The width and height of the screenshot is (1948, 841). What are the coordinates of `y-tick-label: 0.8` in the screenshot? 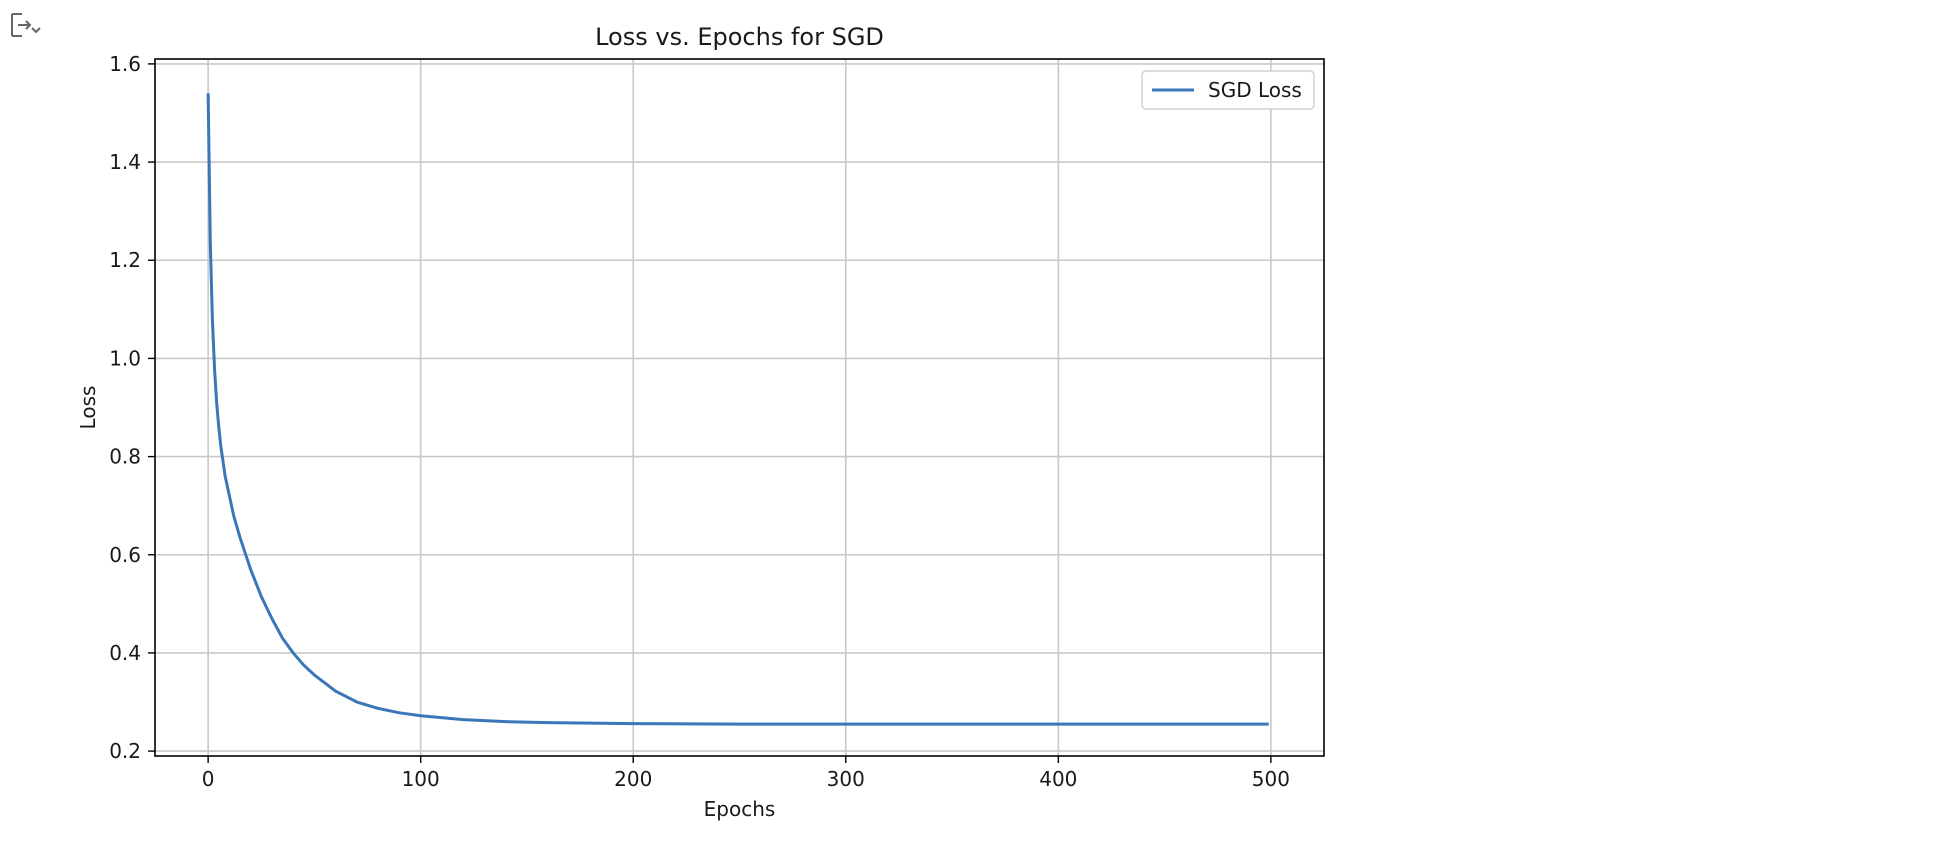 It's located at (125, 457).